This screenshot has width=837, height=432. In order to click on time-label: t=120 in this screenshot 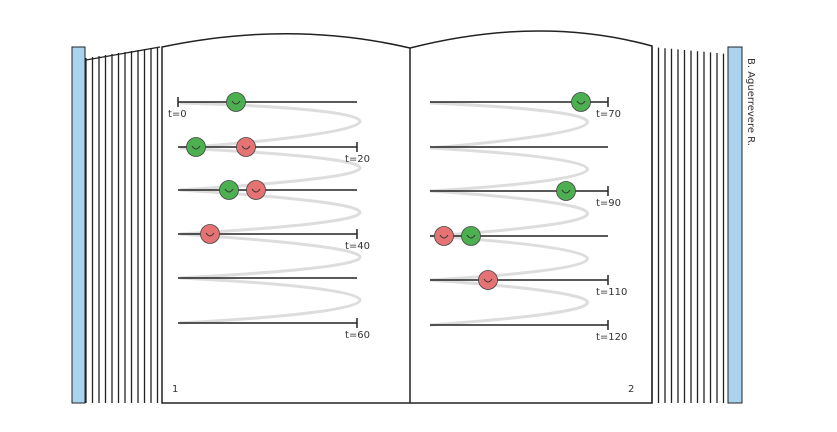, I will do `click(611, 337)`.